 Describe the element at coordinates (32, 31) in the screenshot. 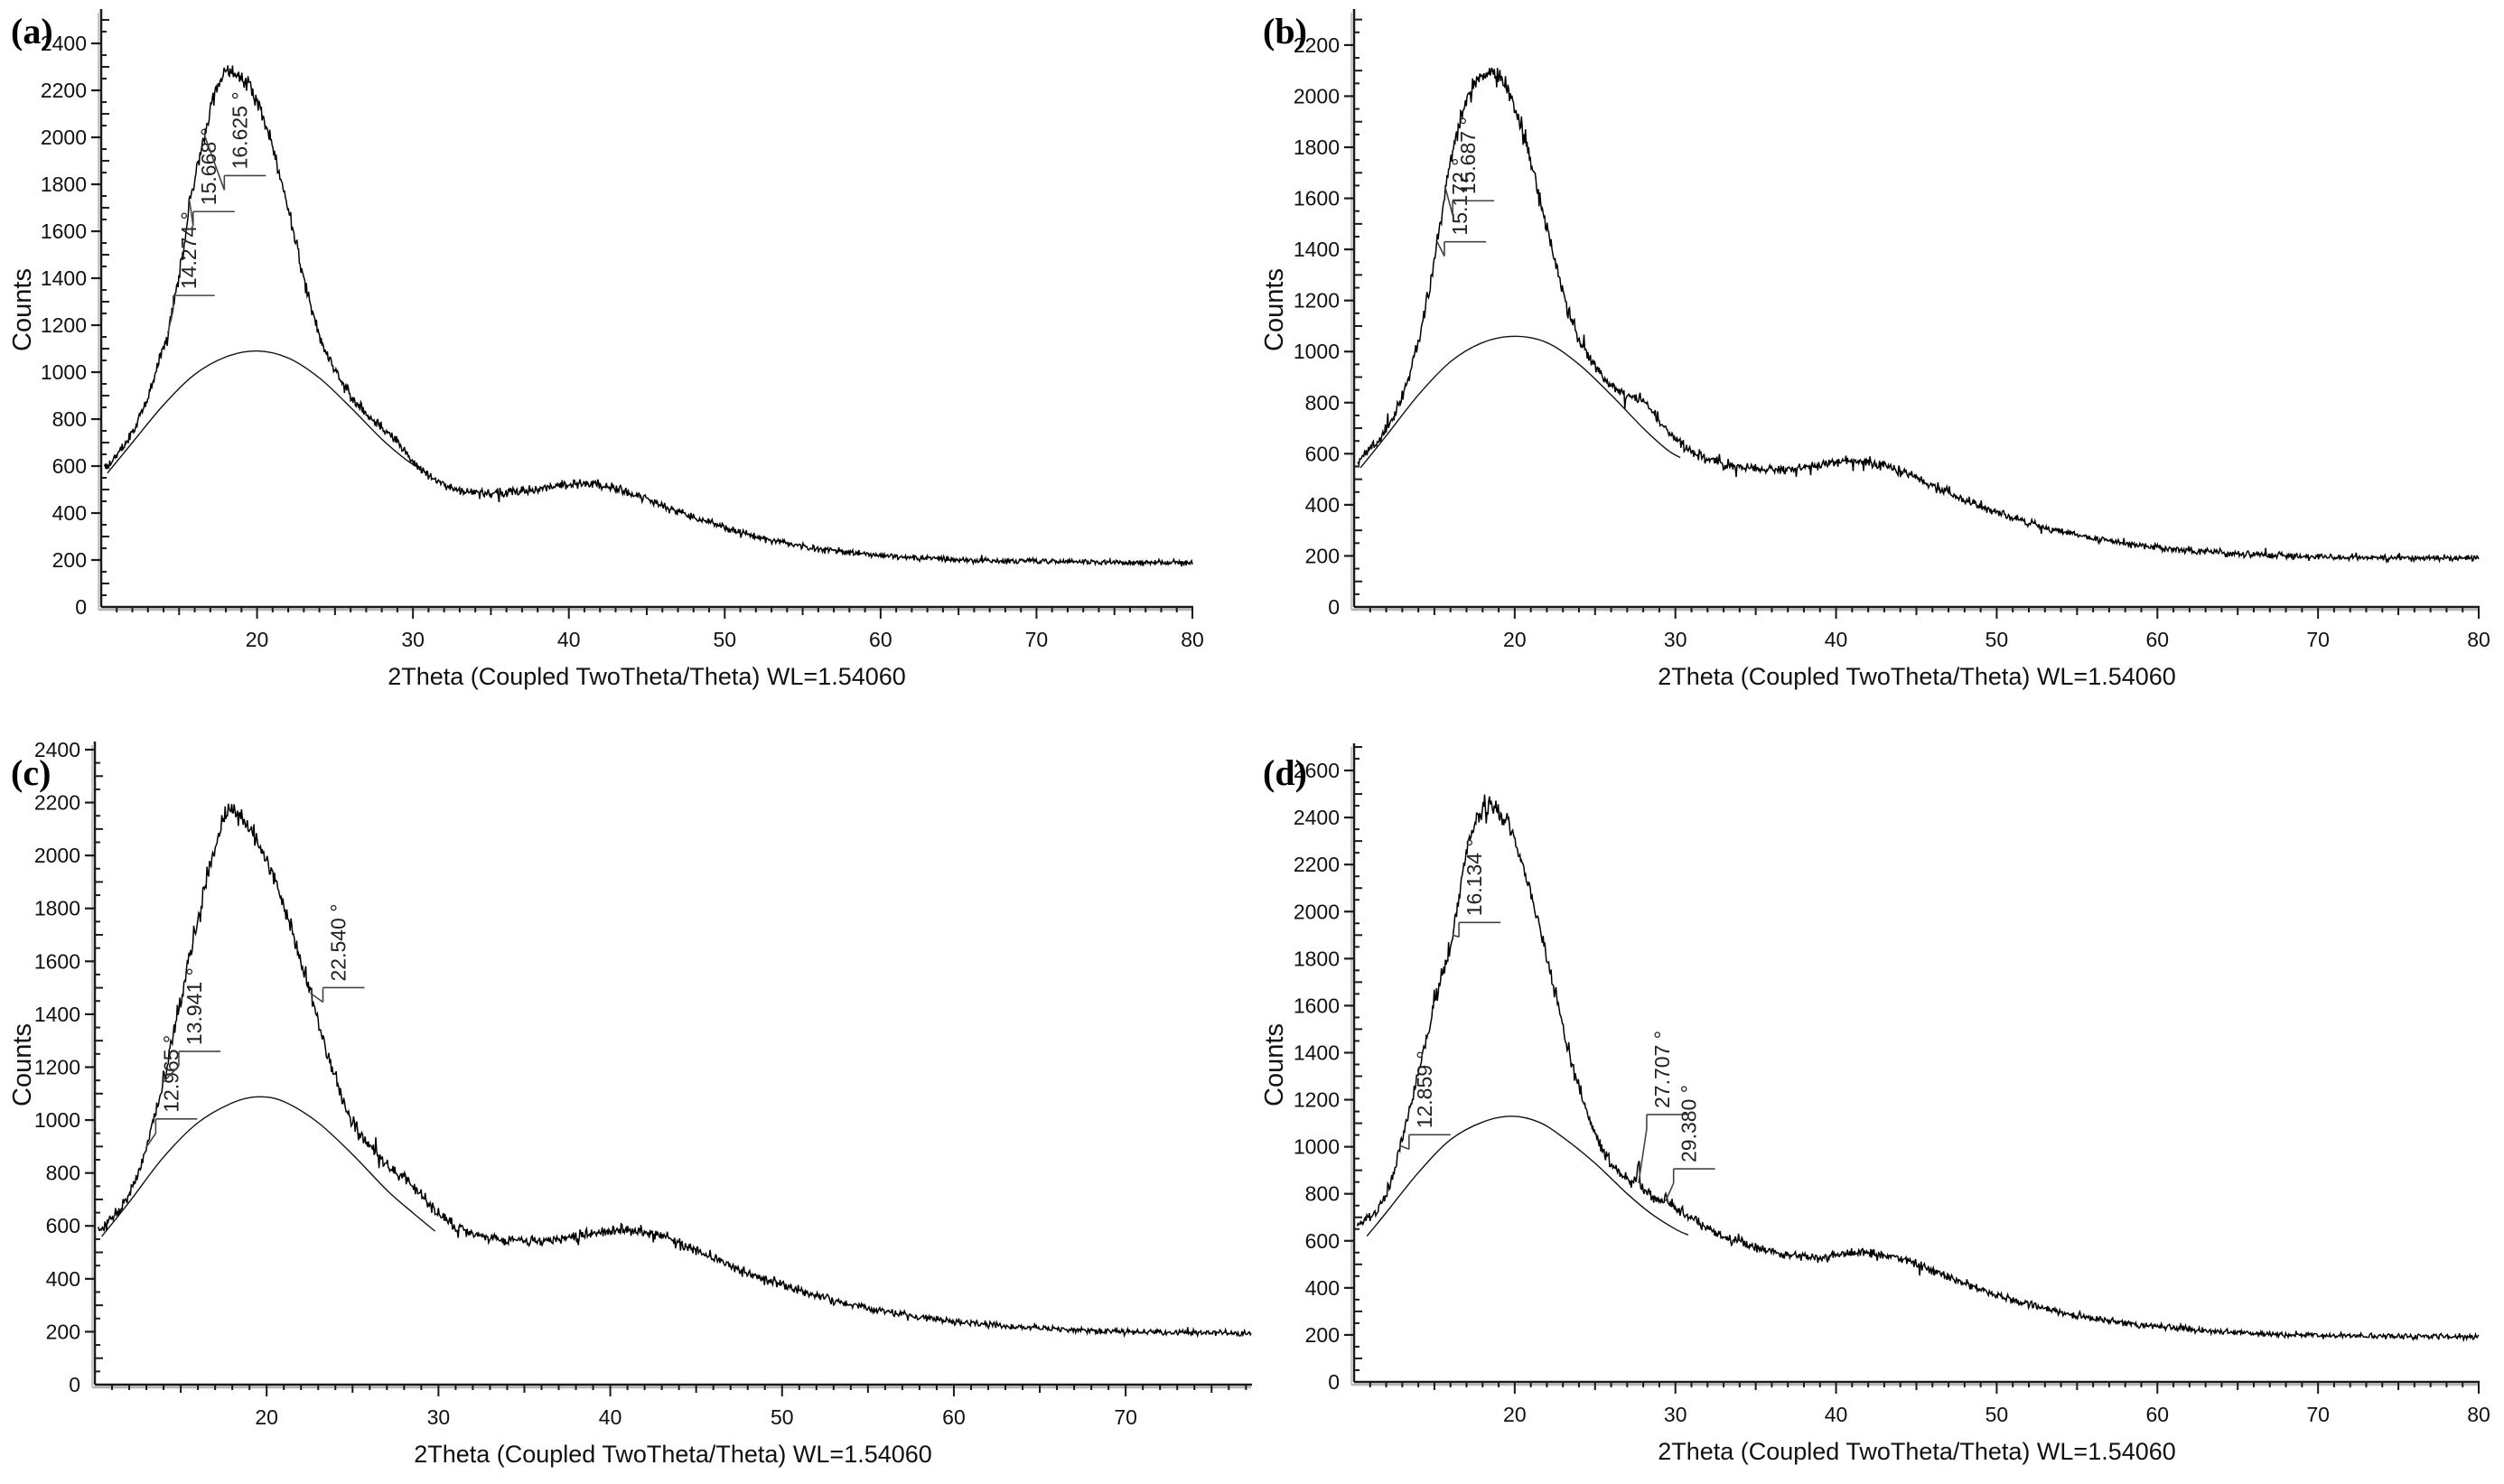

I see `panel-letter: (a)` at that location.